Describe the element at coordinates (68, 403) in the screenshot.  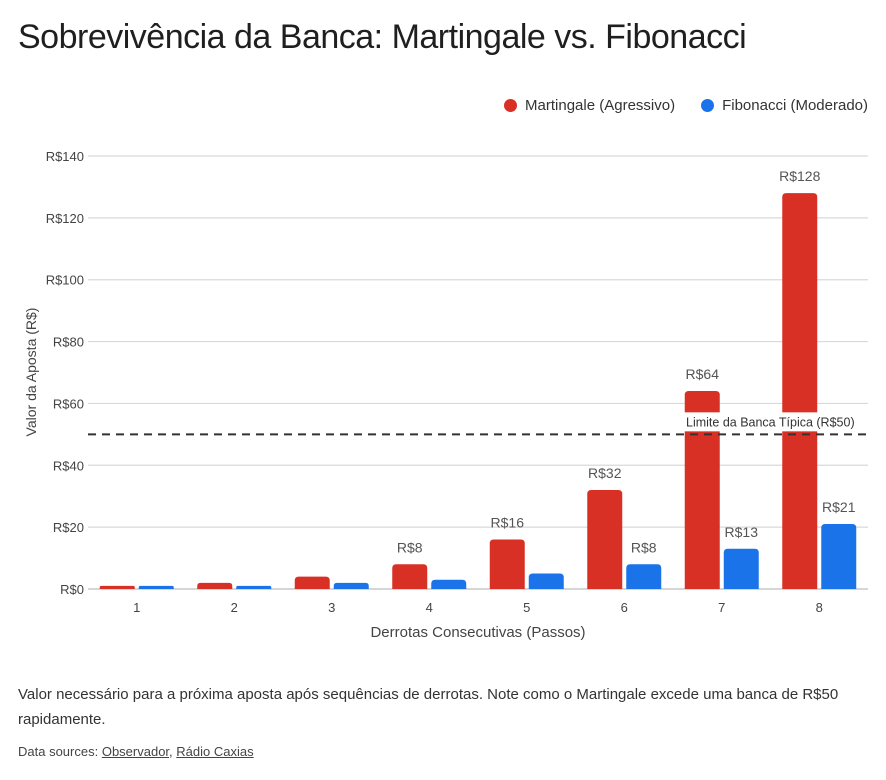
I see `y-tick-label: R$60` at that location.